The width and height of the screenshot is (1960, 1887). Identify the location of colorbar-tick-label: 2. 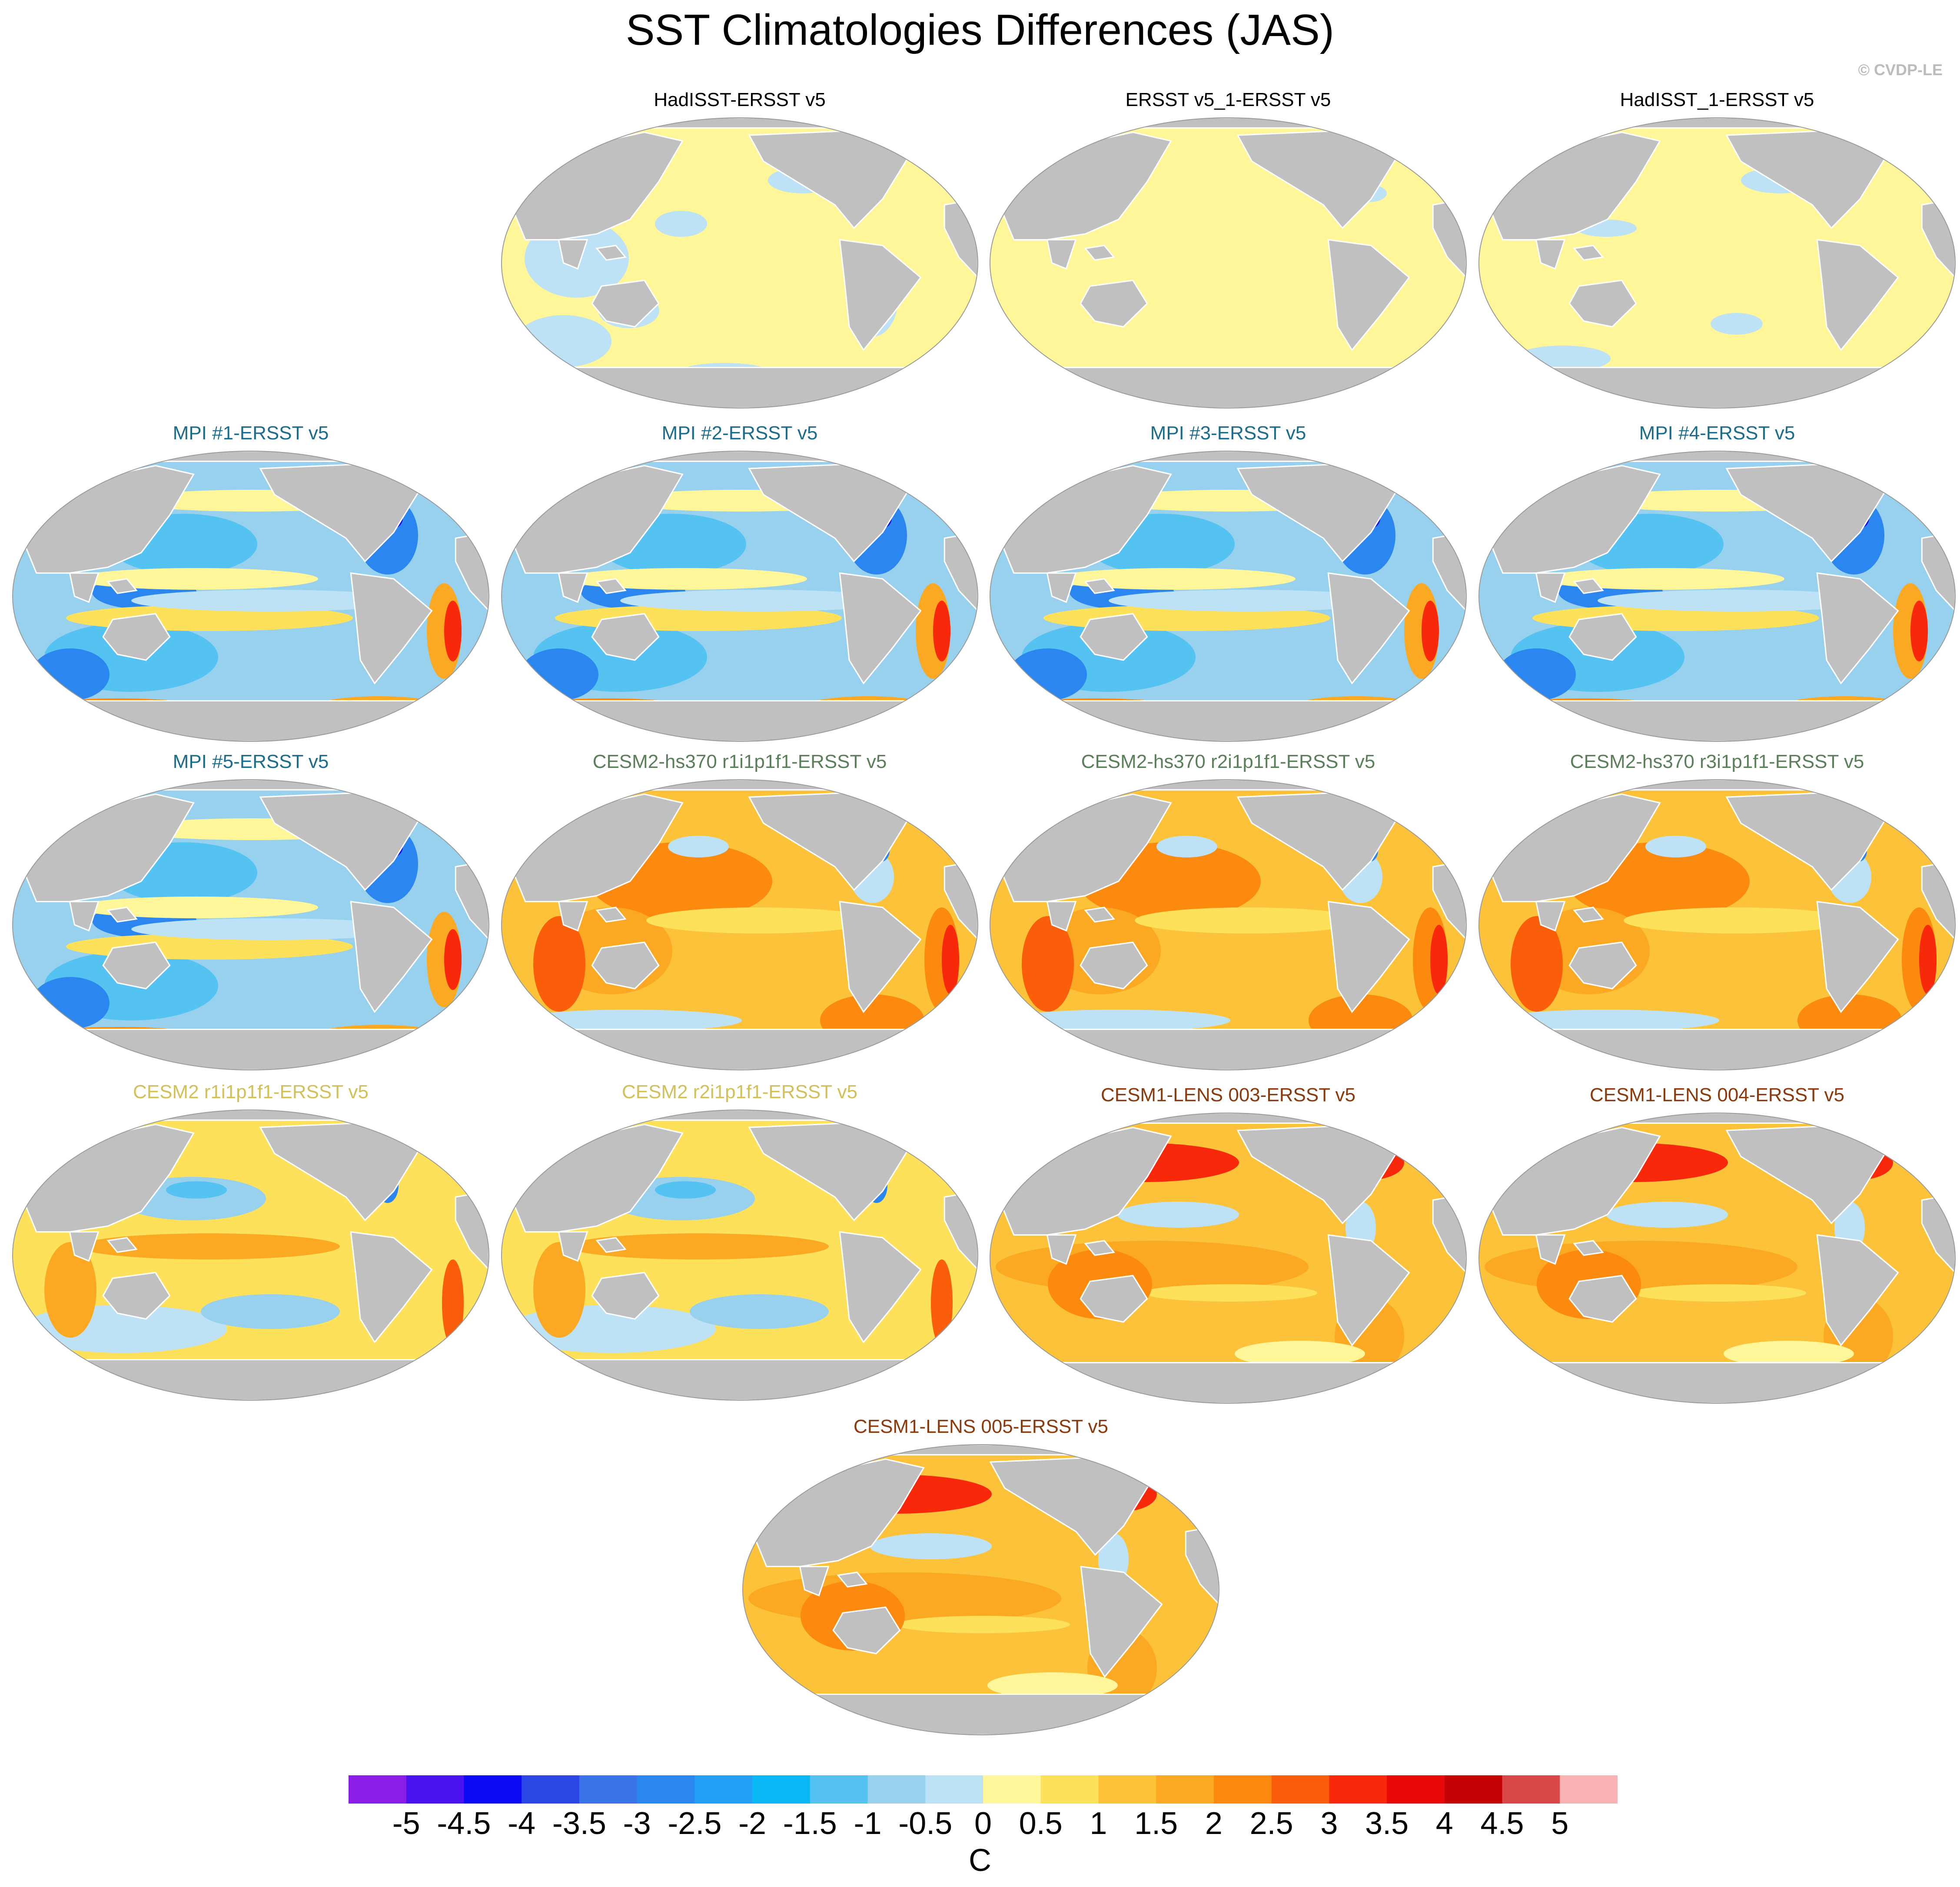
(1214, 1823).